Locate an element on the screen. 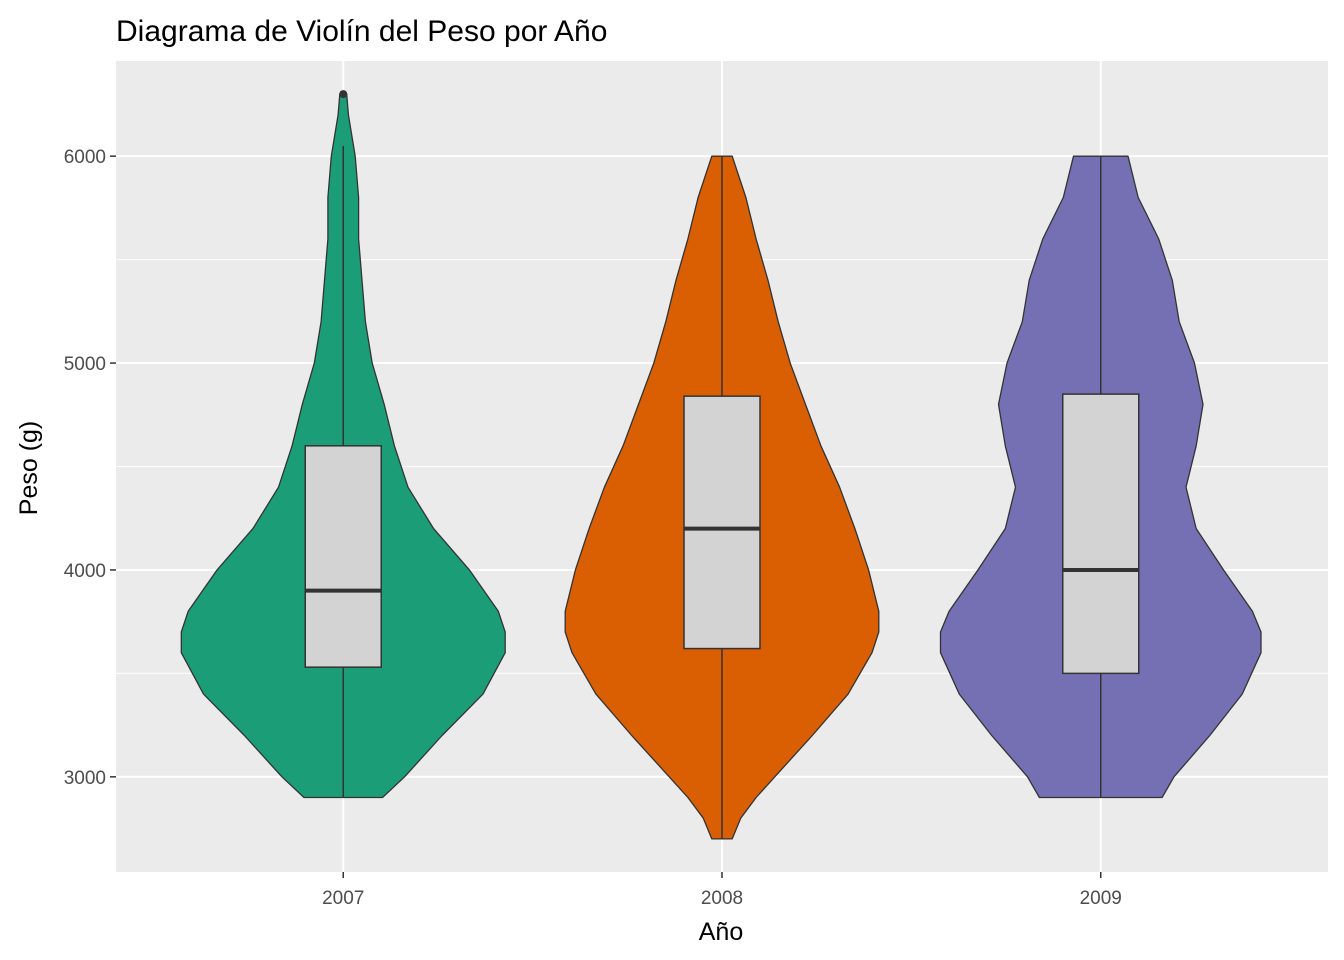  box-2009 is located at coordinates (1101, 534).